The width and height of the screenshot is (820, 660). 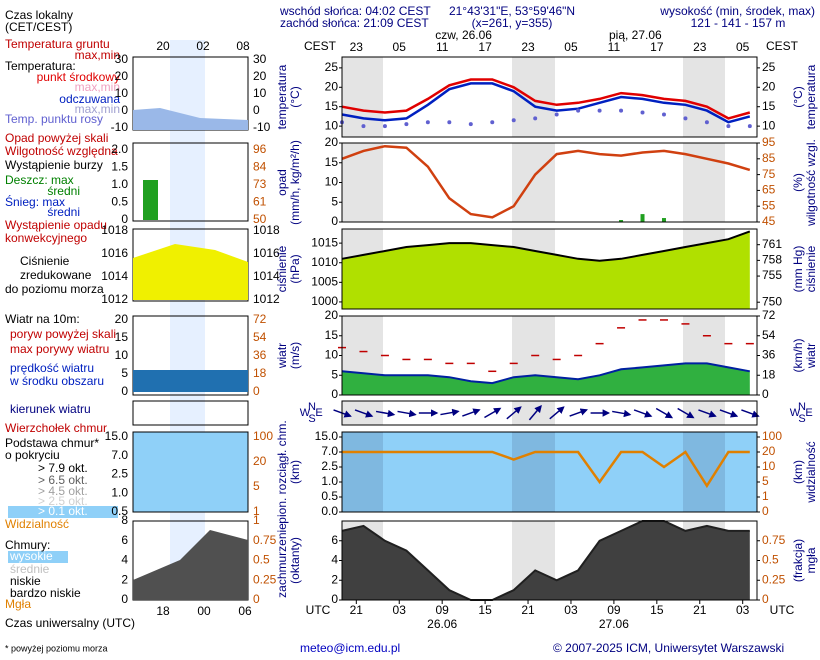 I want to click on compass: E, so click(x=318, y=413).